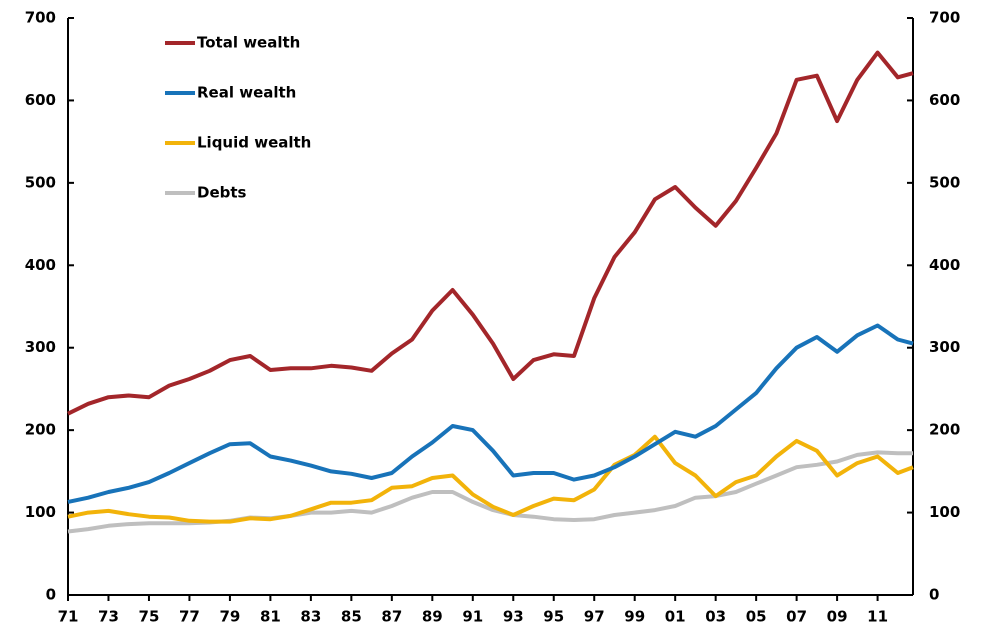 The width and height of the screenshot is (981, 633). I want to click on x-tick-label: 83, so click(310, 617).